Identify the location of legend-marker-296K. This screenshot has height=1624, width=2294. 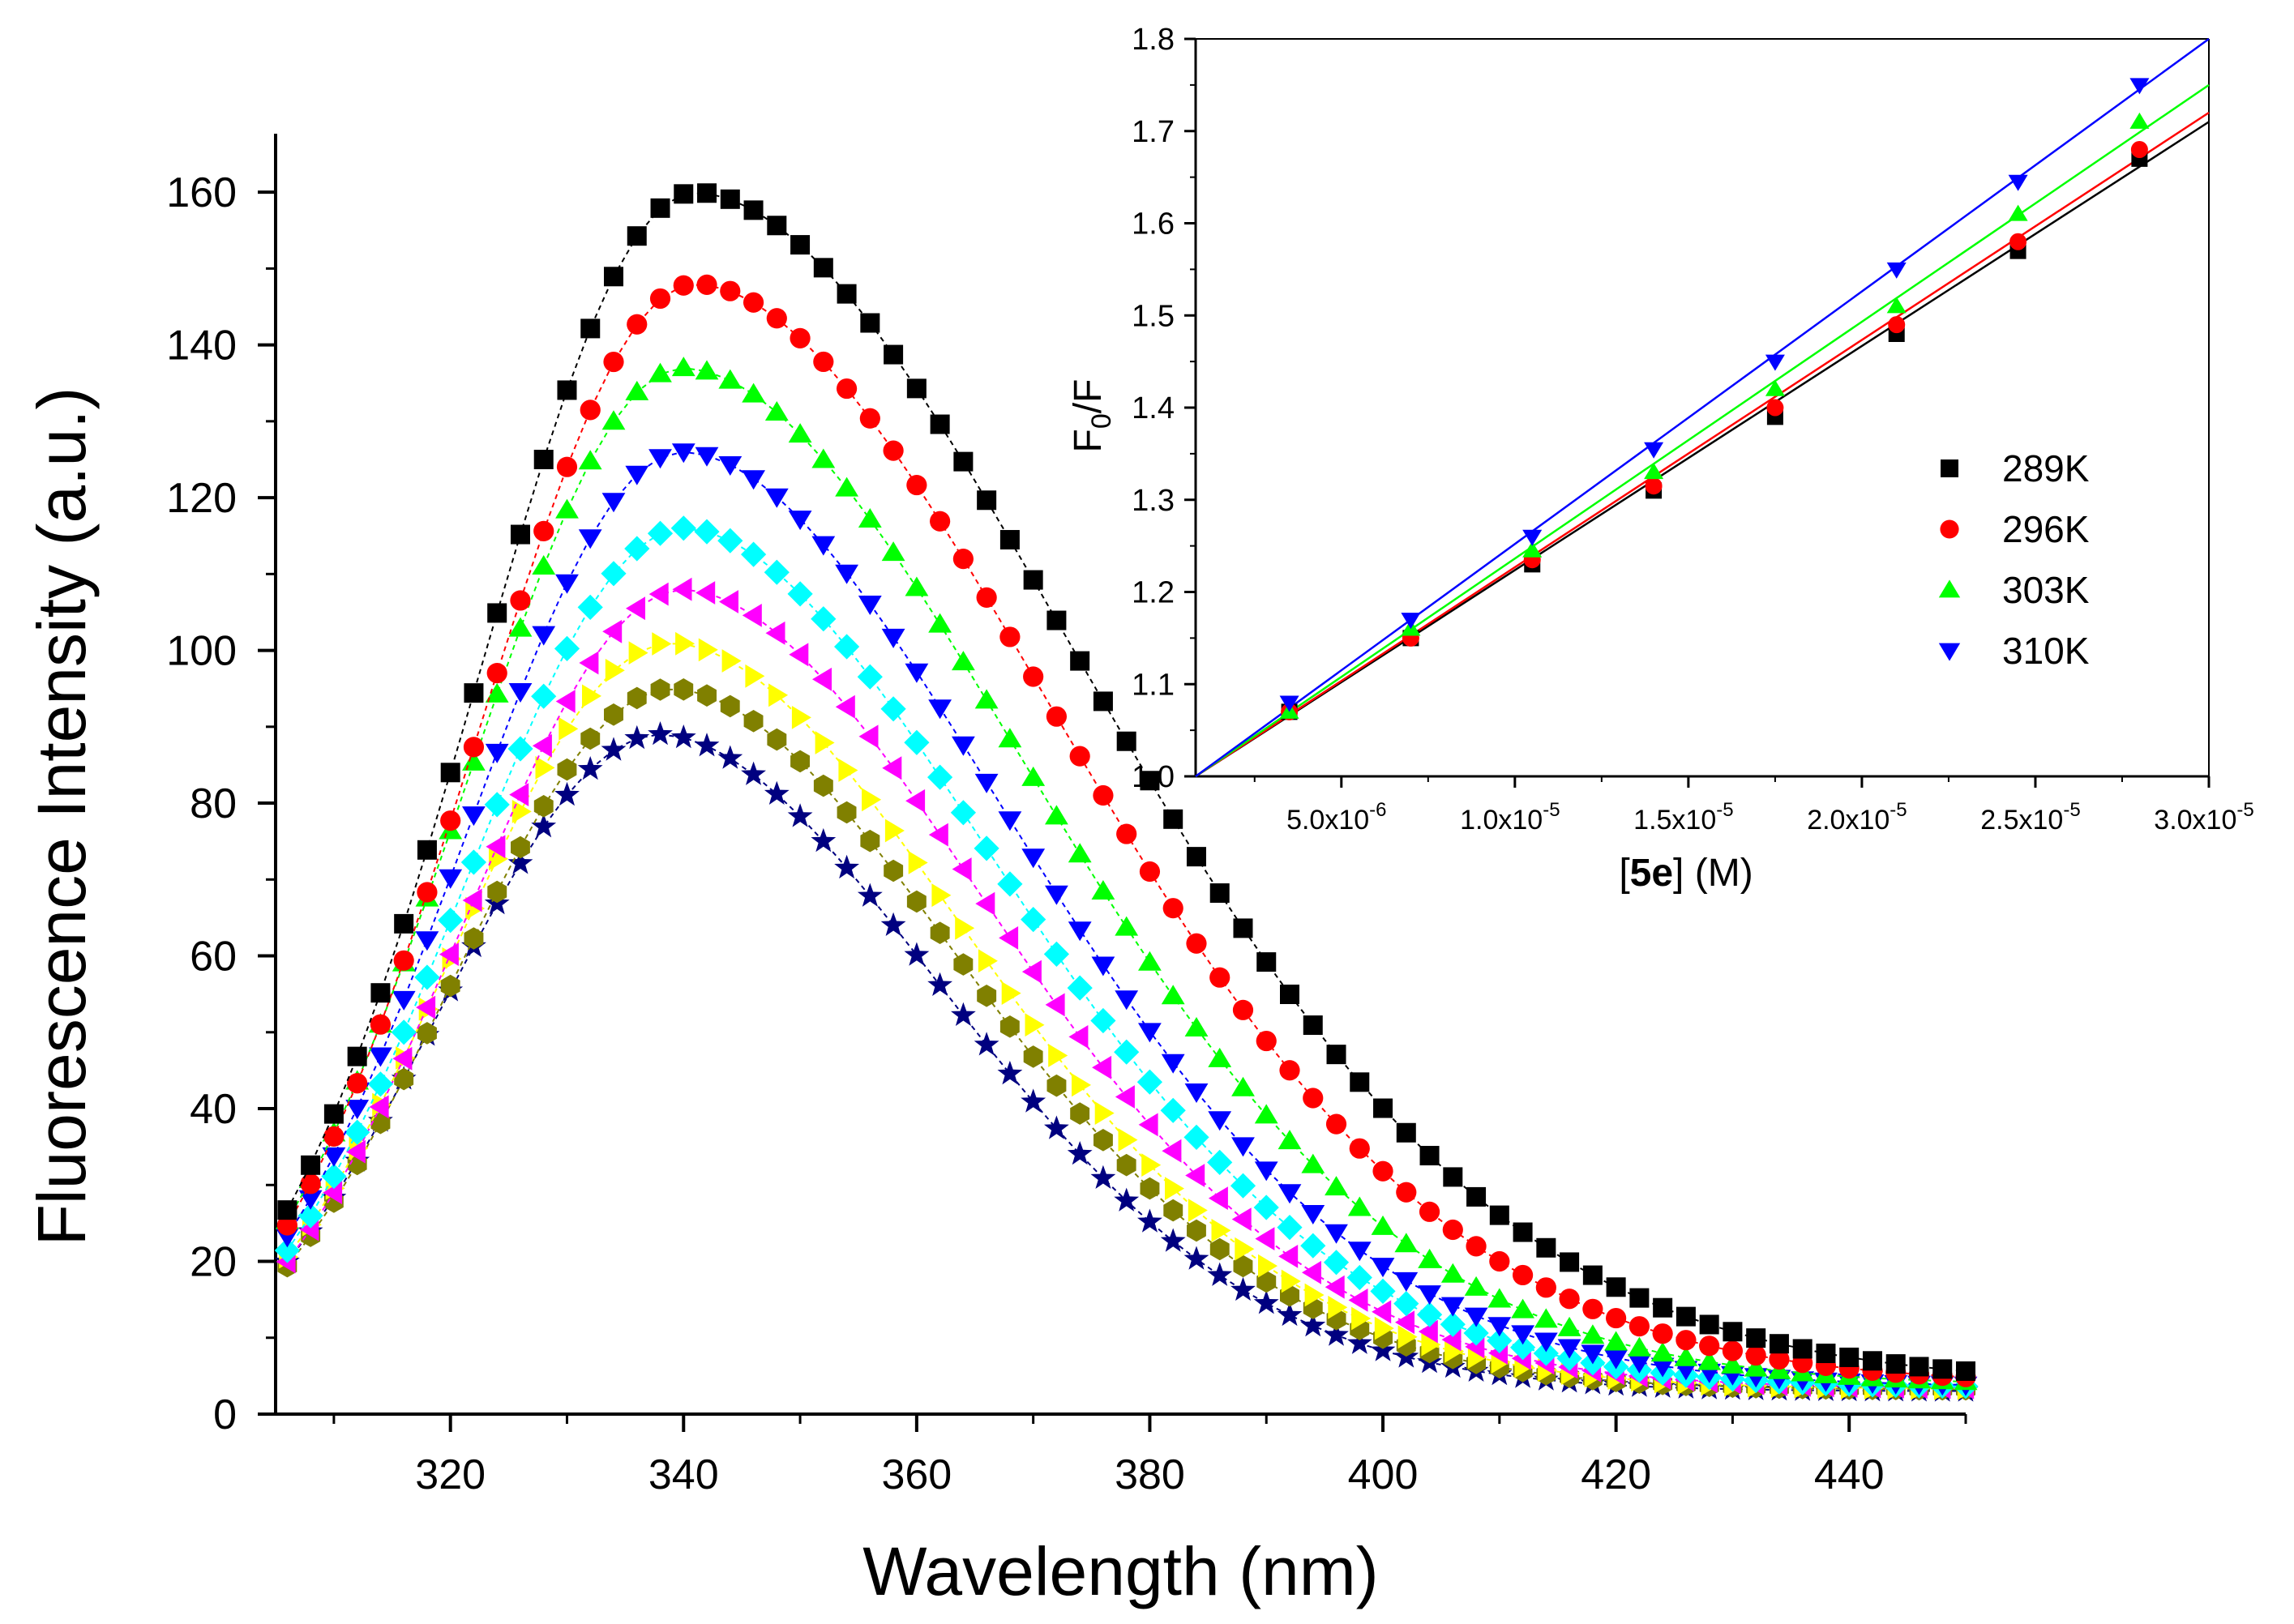
(1949, 529).